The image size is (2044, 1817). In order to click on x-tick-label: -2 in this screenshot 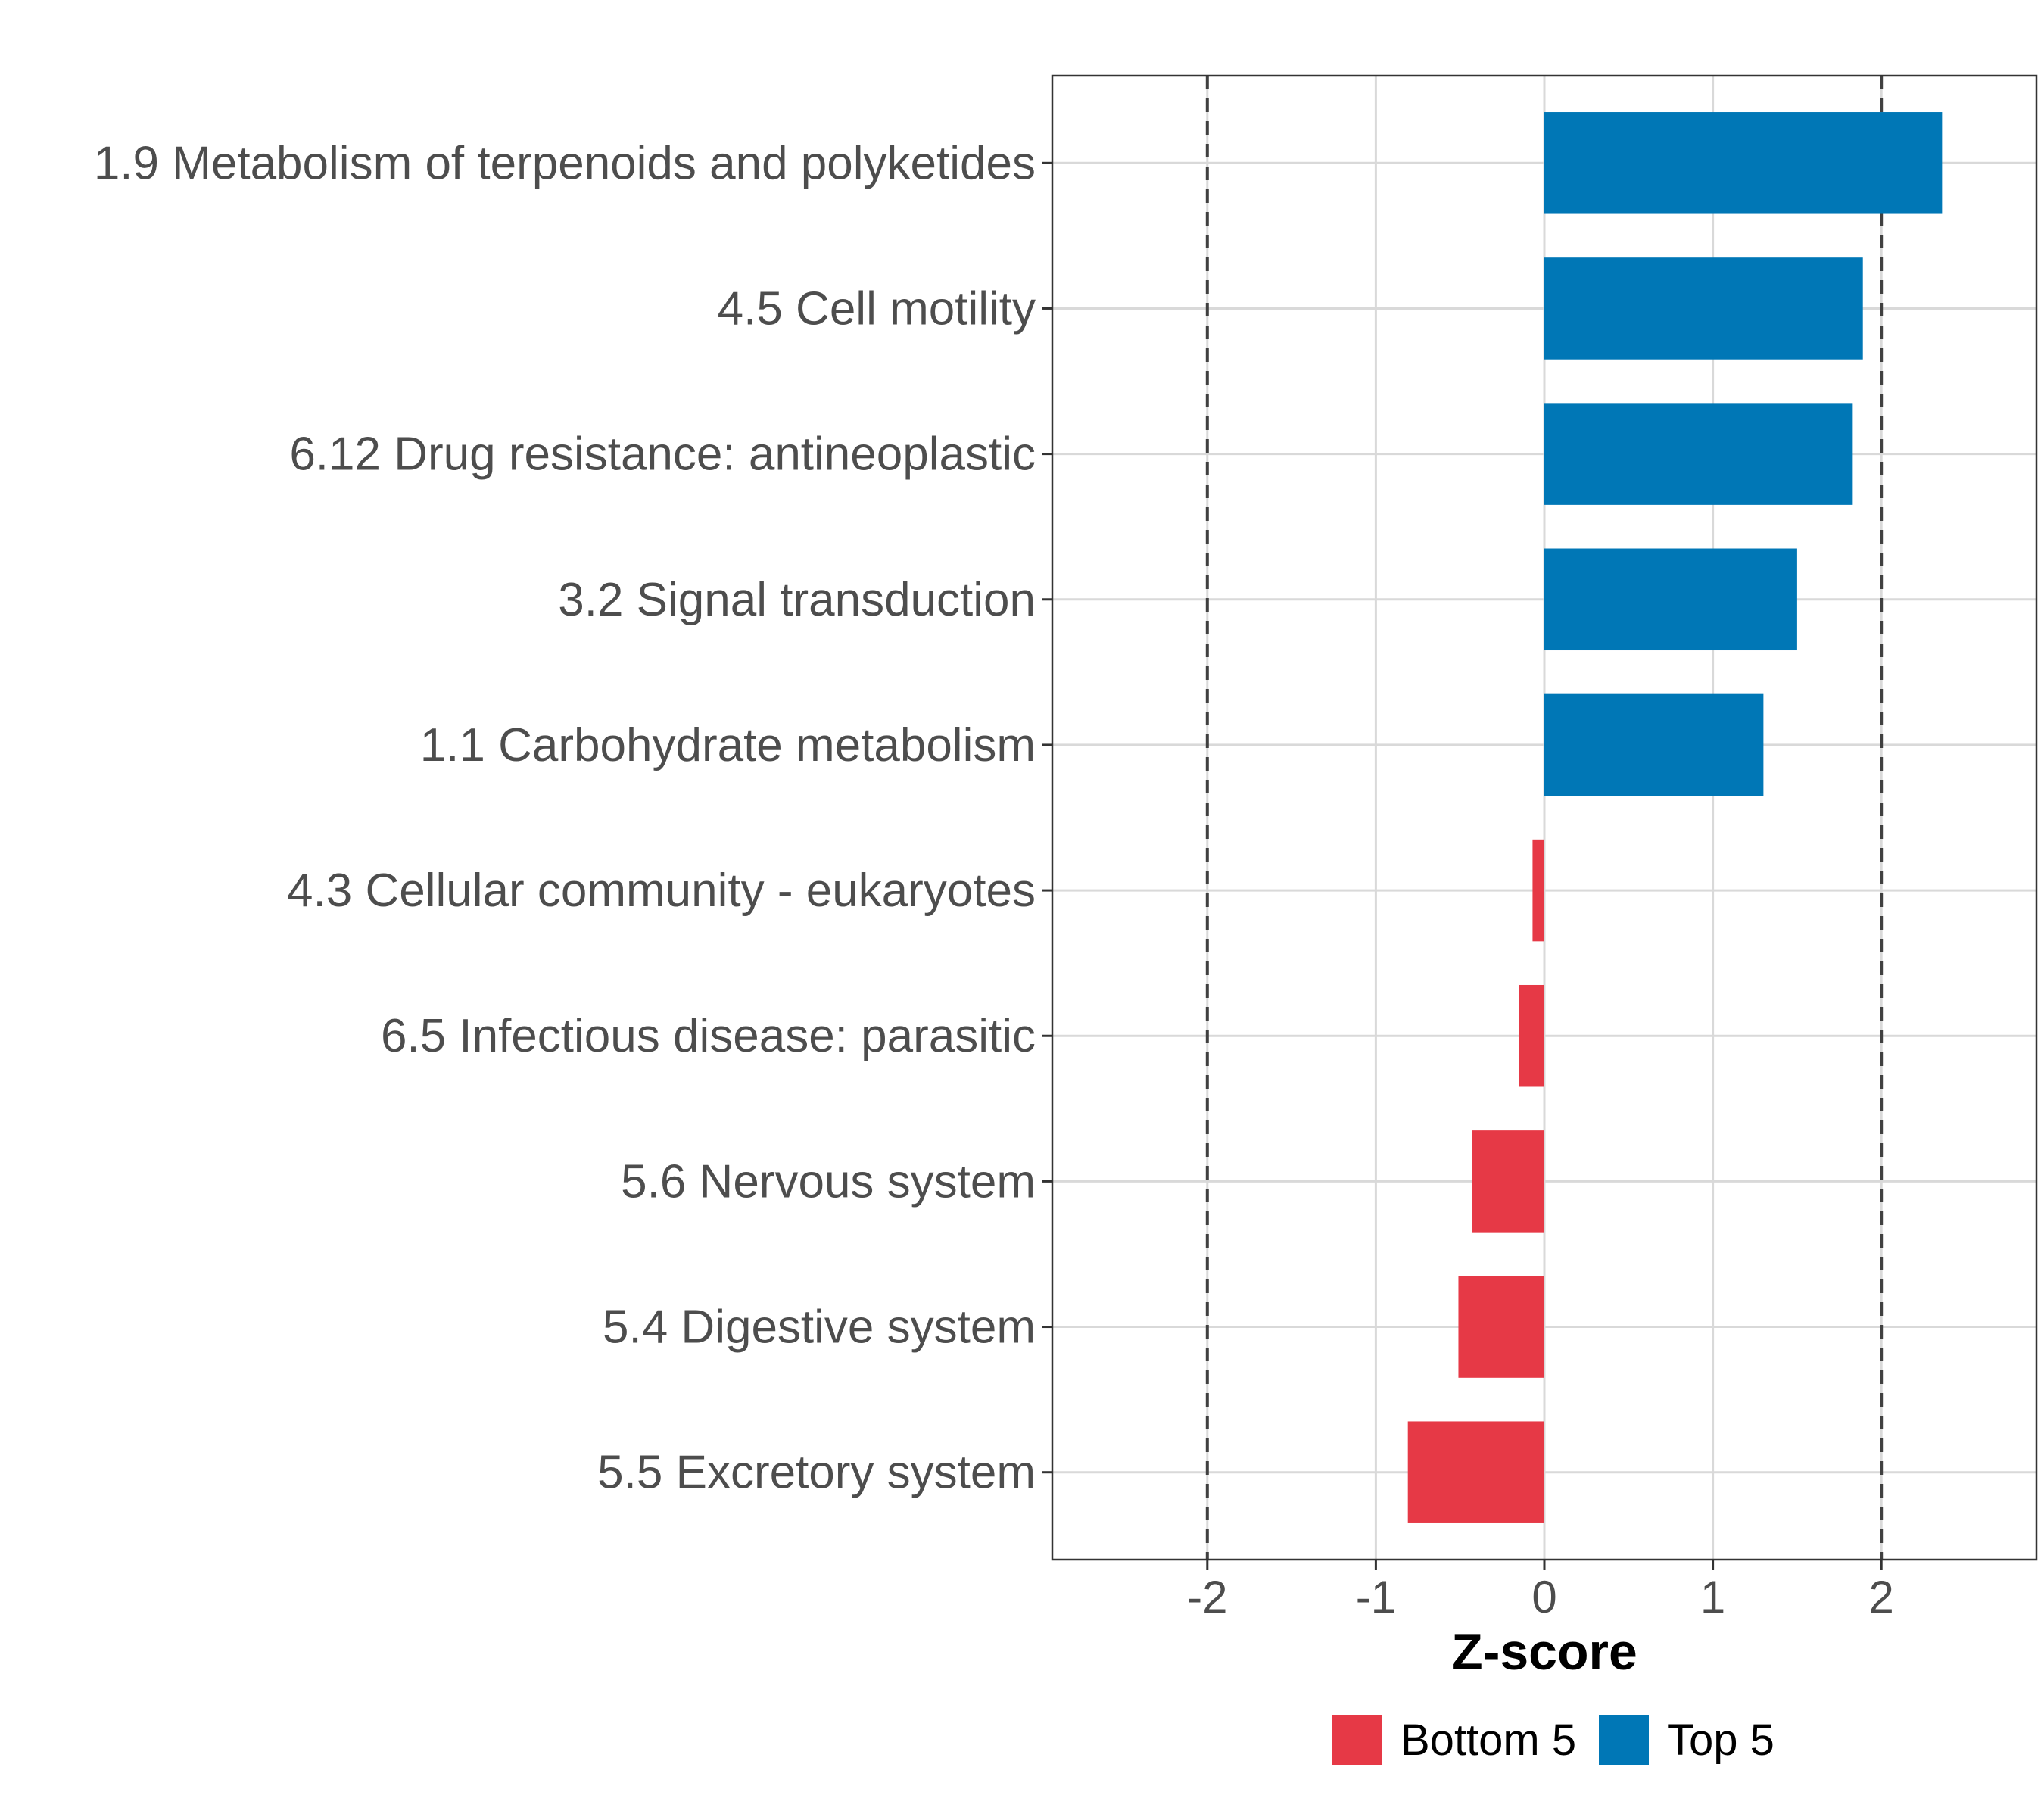, I will do `click(1207, 1597)`.